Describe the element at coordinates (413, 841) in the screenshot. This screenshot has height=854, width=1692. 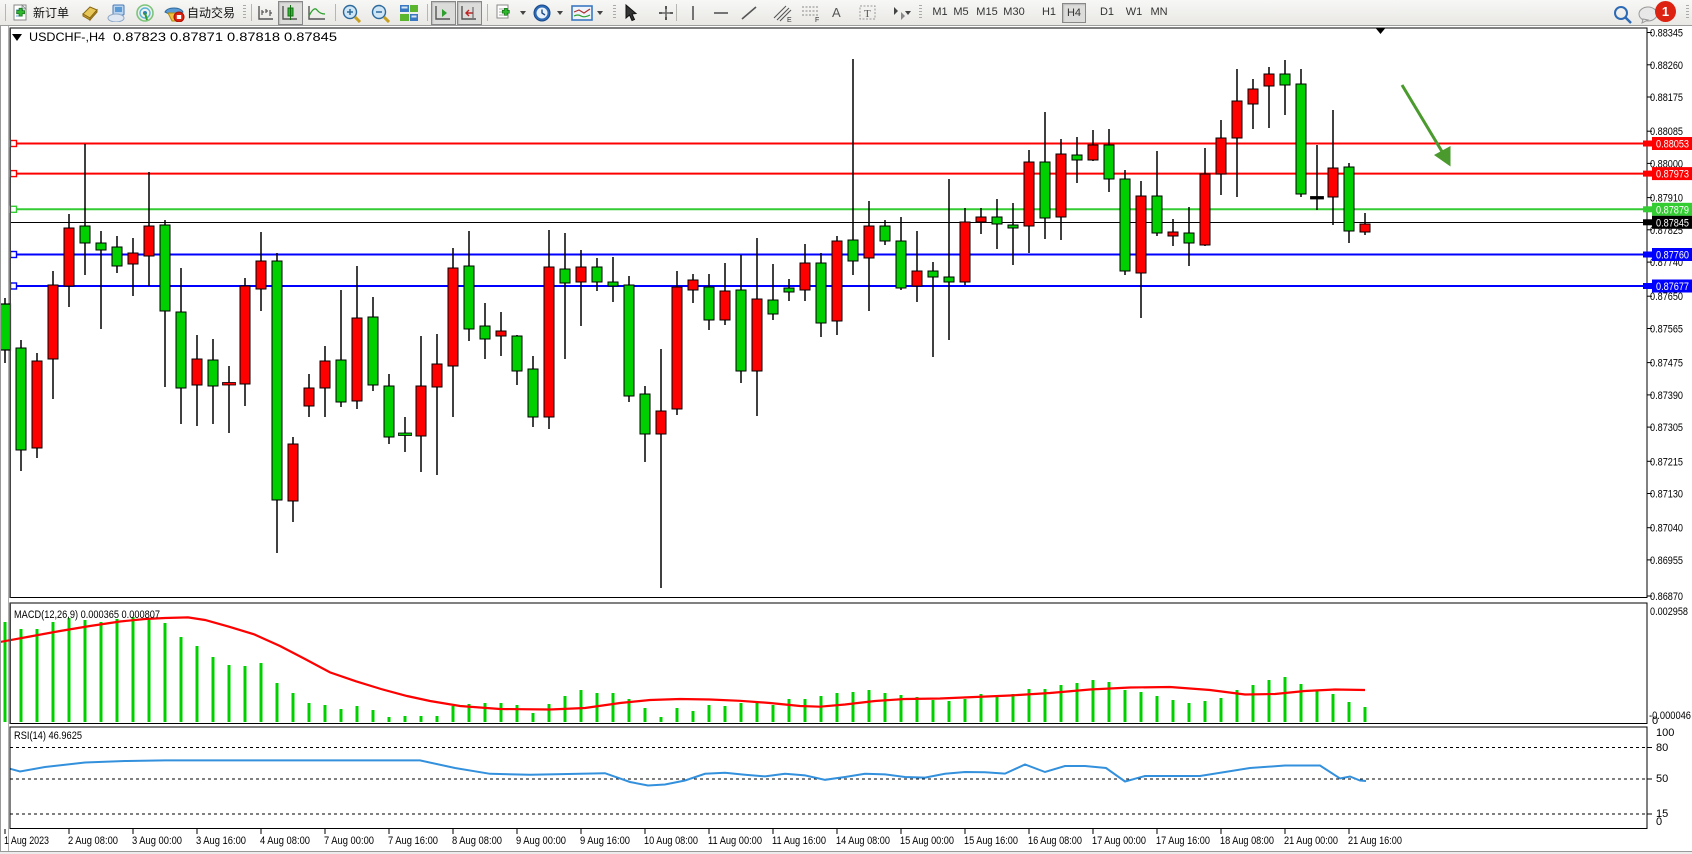
I see `svg-text: 7 Aug 16:00` at that location.